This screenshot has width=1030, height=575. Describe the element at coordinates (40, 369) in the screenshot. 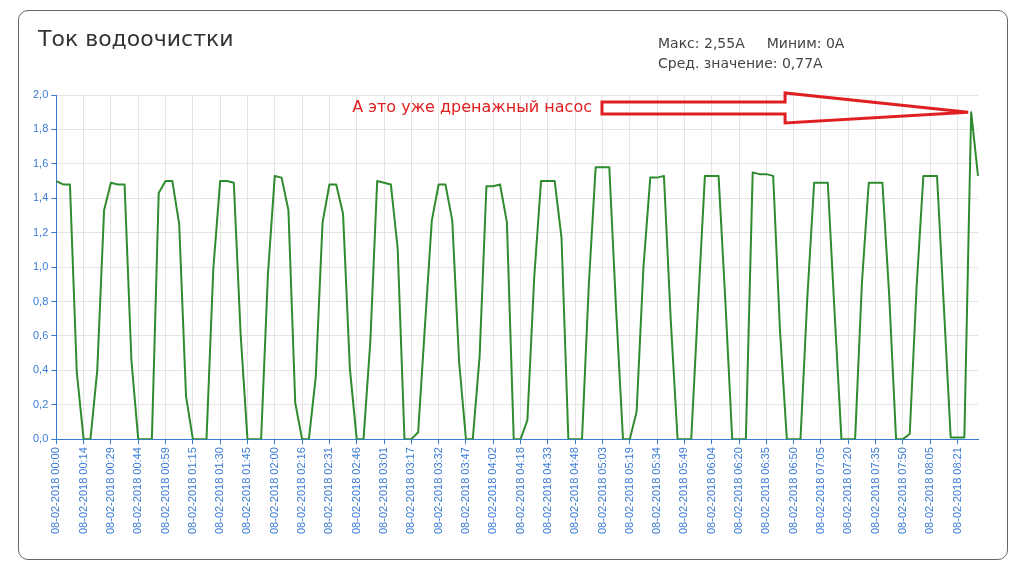

I see `y-tick-label: 0,4` at that location.